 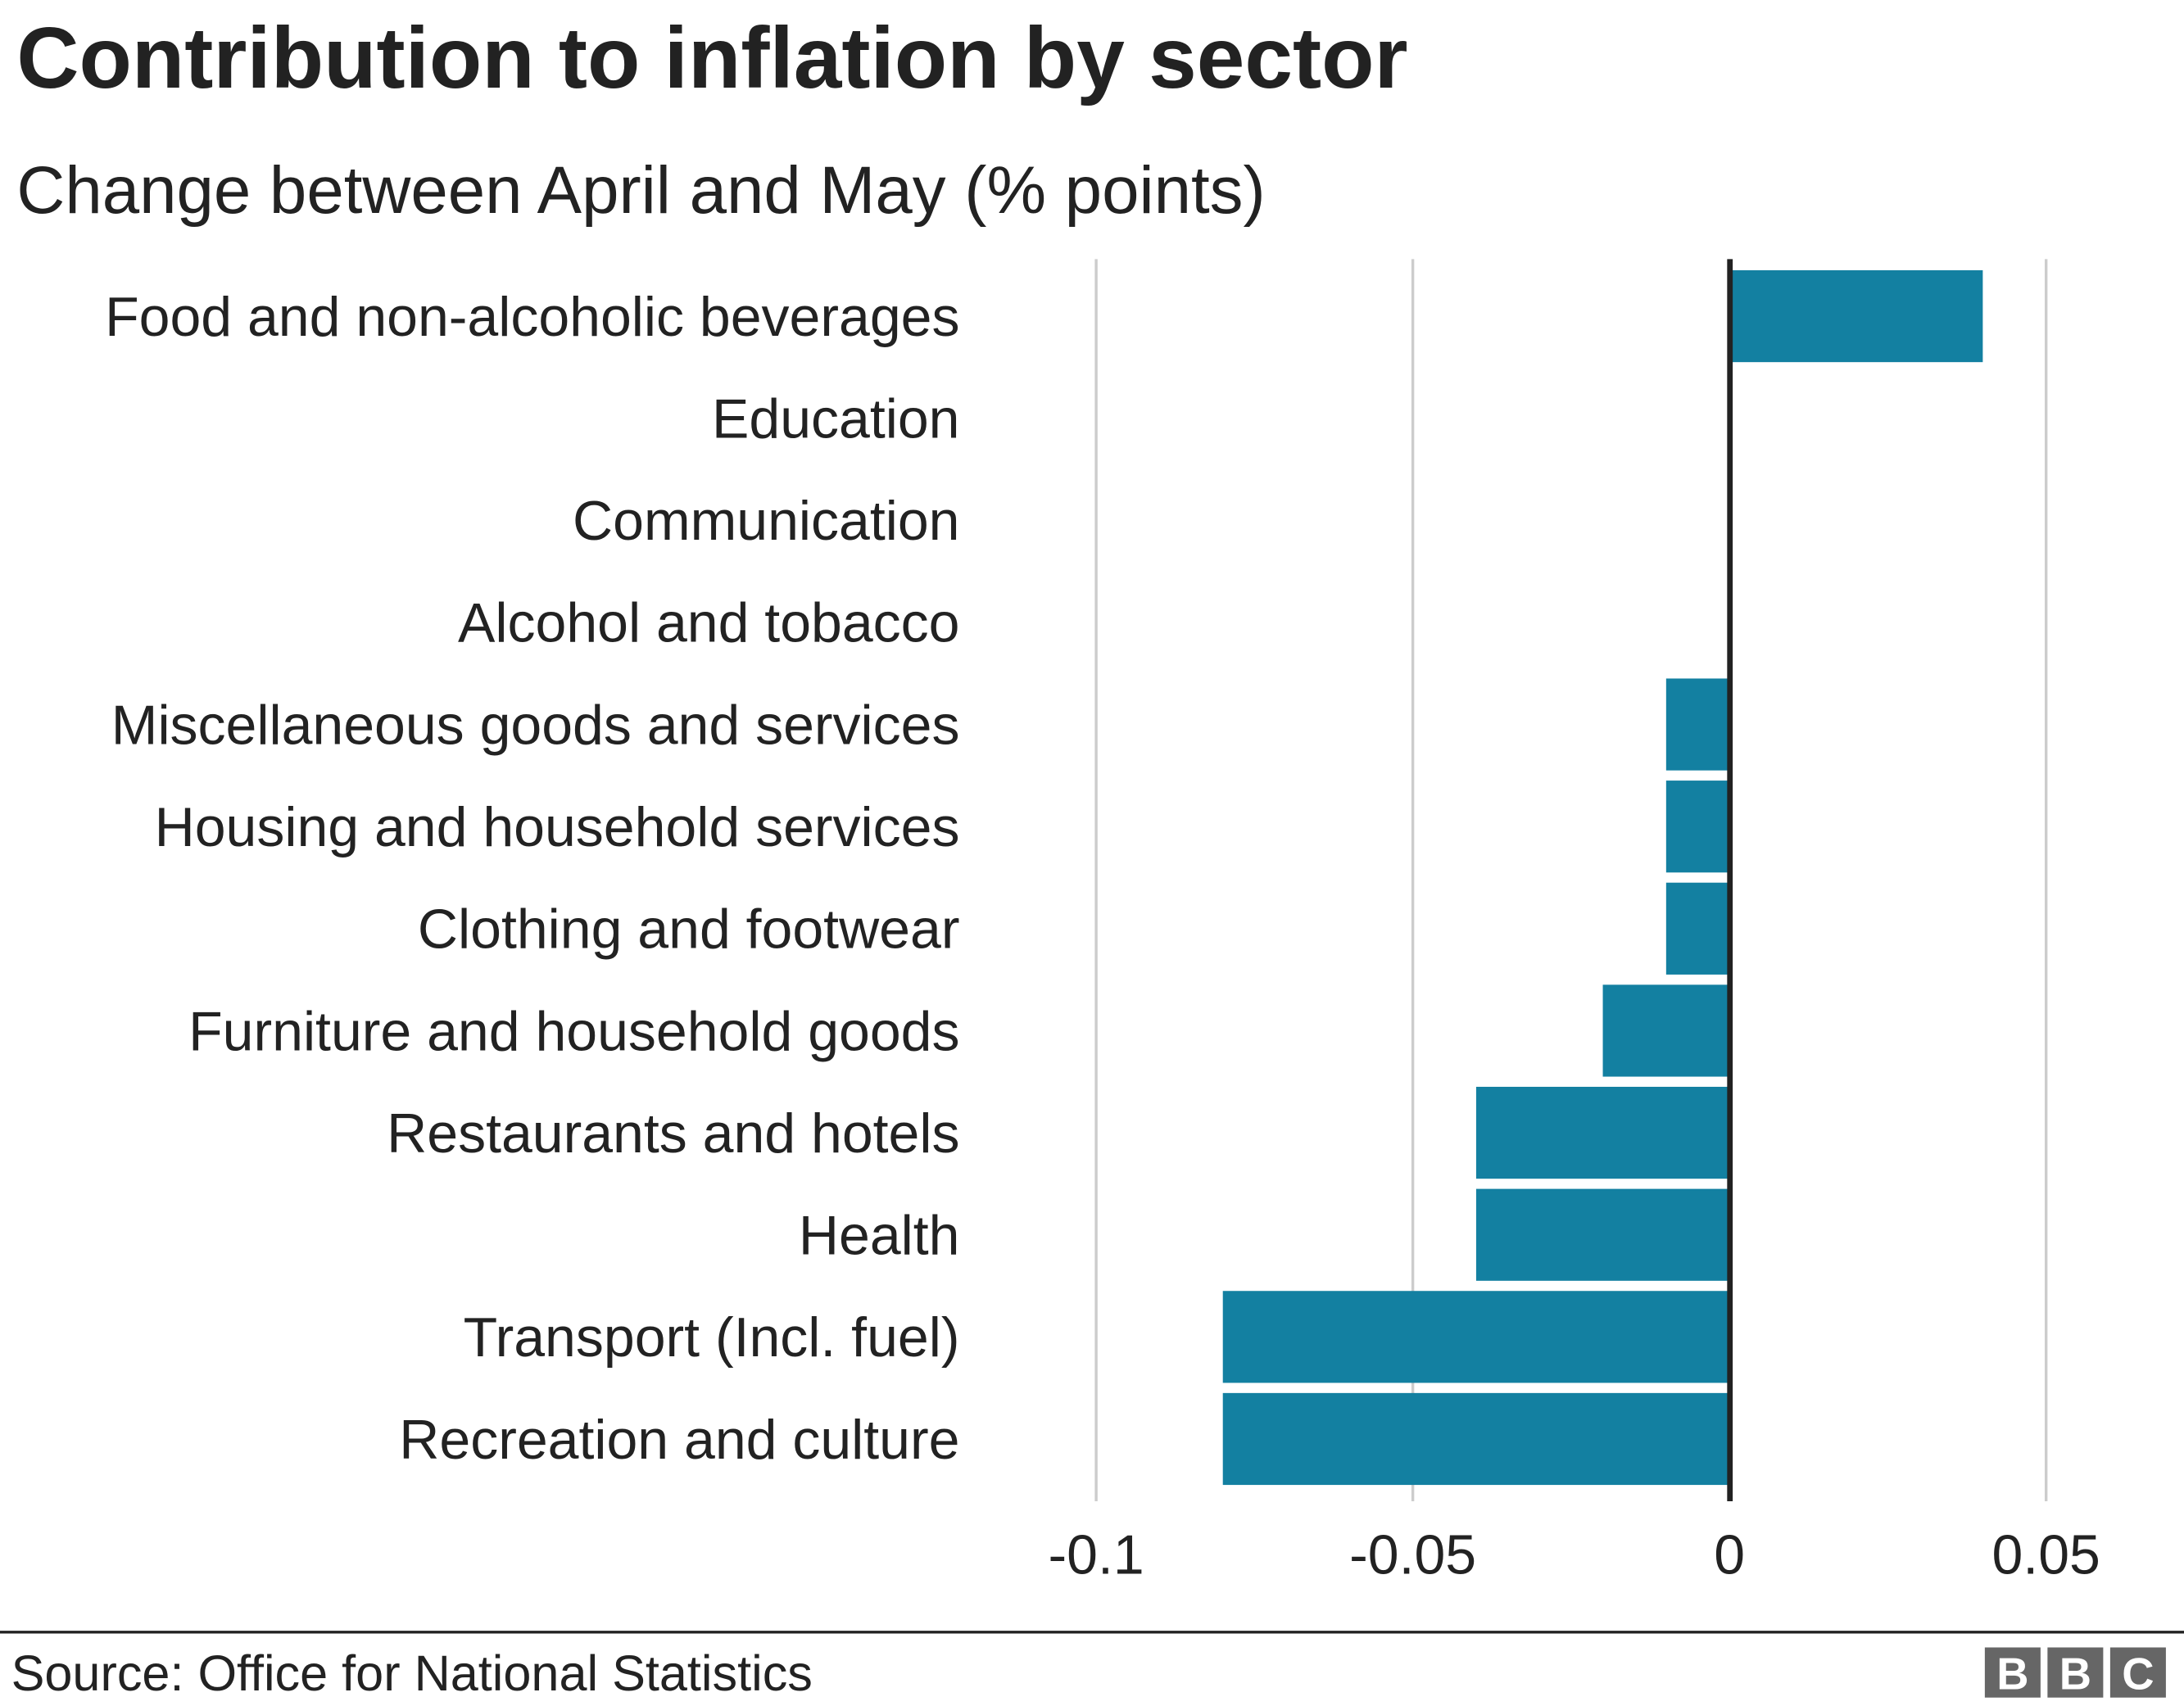 What do you see at coordinates (766, 521) in the screenshot?
I see `category-label: Communication` at bounding box center [766, 521].